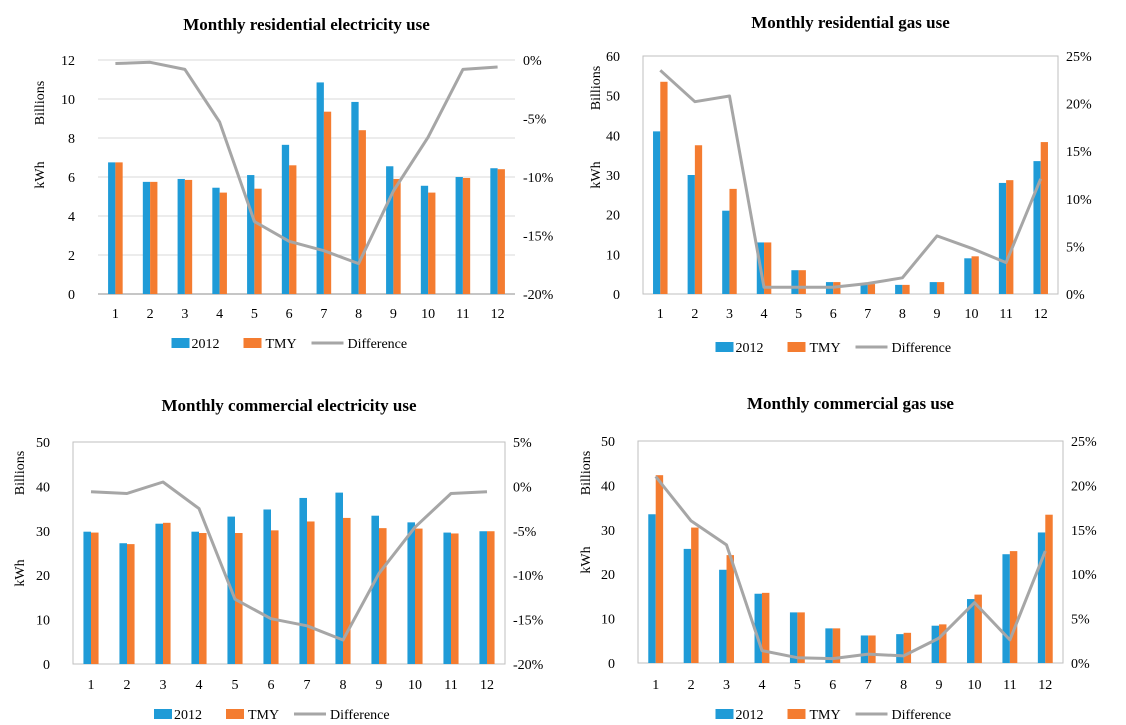 The width and height of the screenshot is (1126, 725). I want to click on y-tick-label: 8, so click(71, 139).